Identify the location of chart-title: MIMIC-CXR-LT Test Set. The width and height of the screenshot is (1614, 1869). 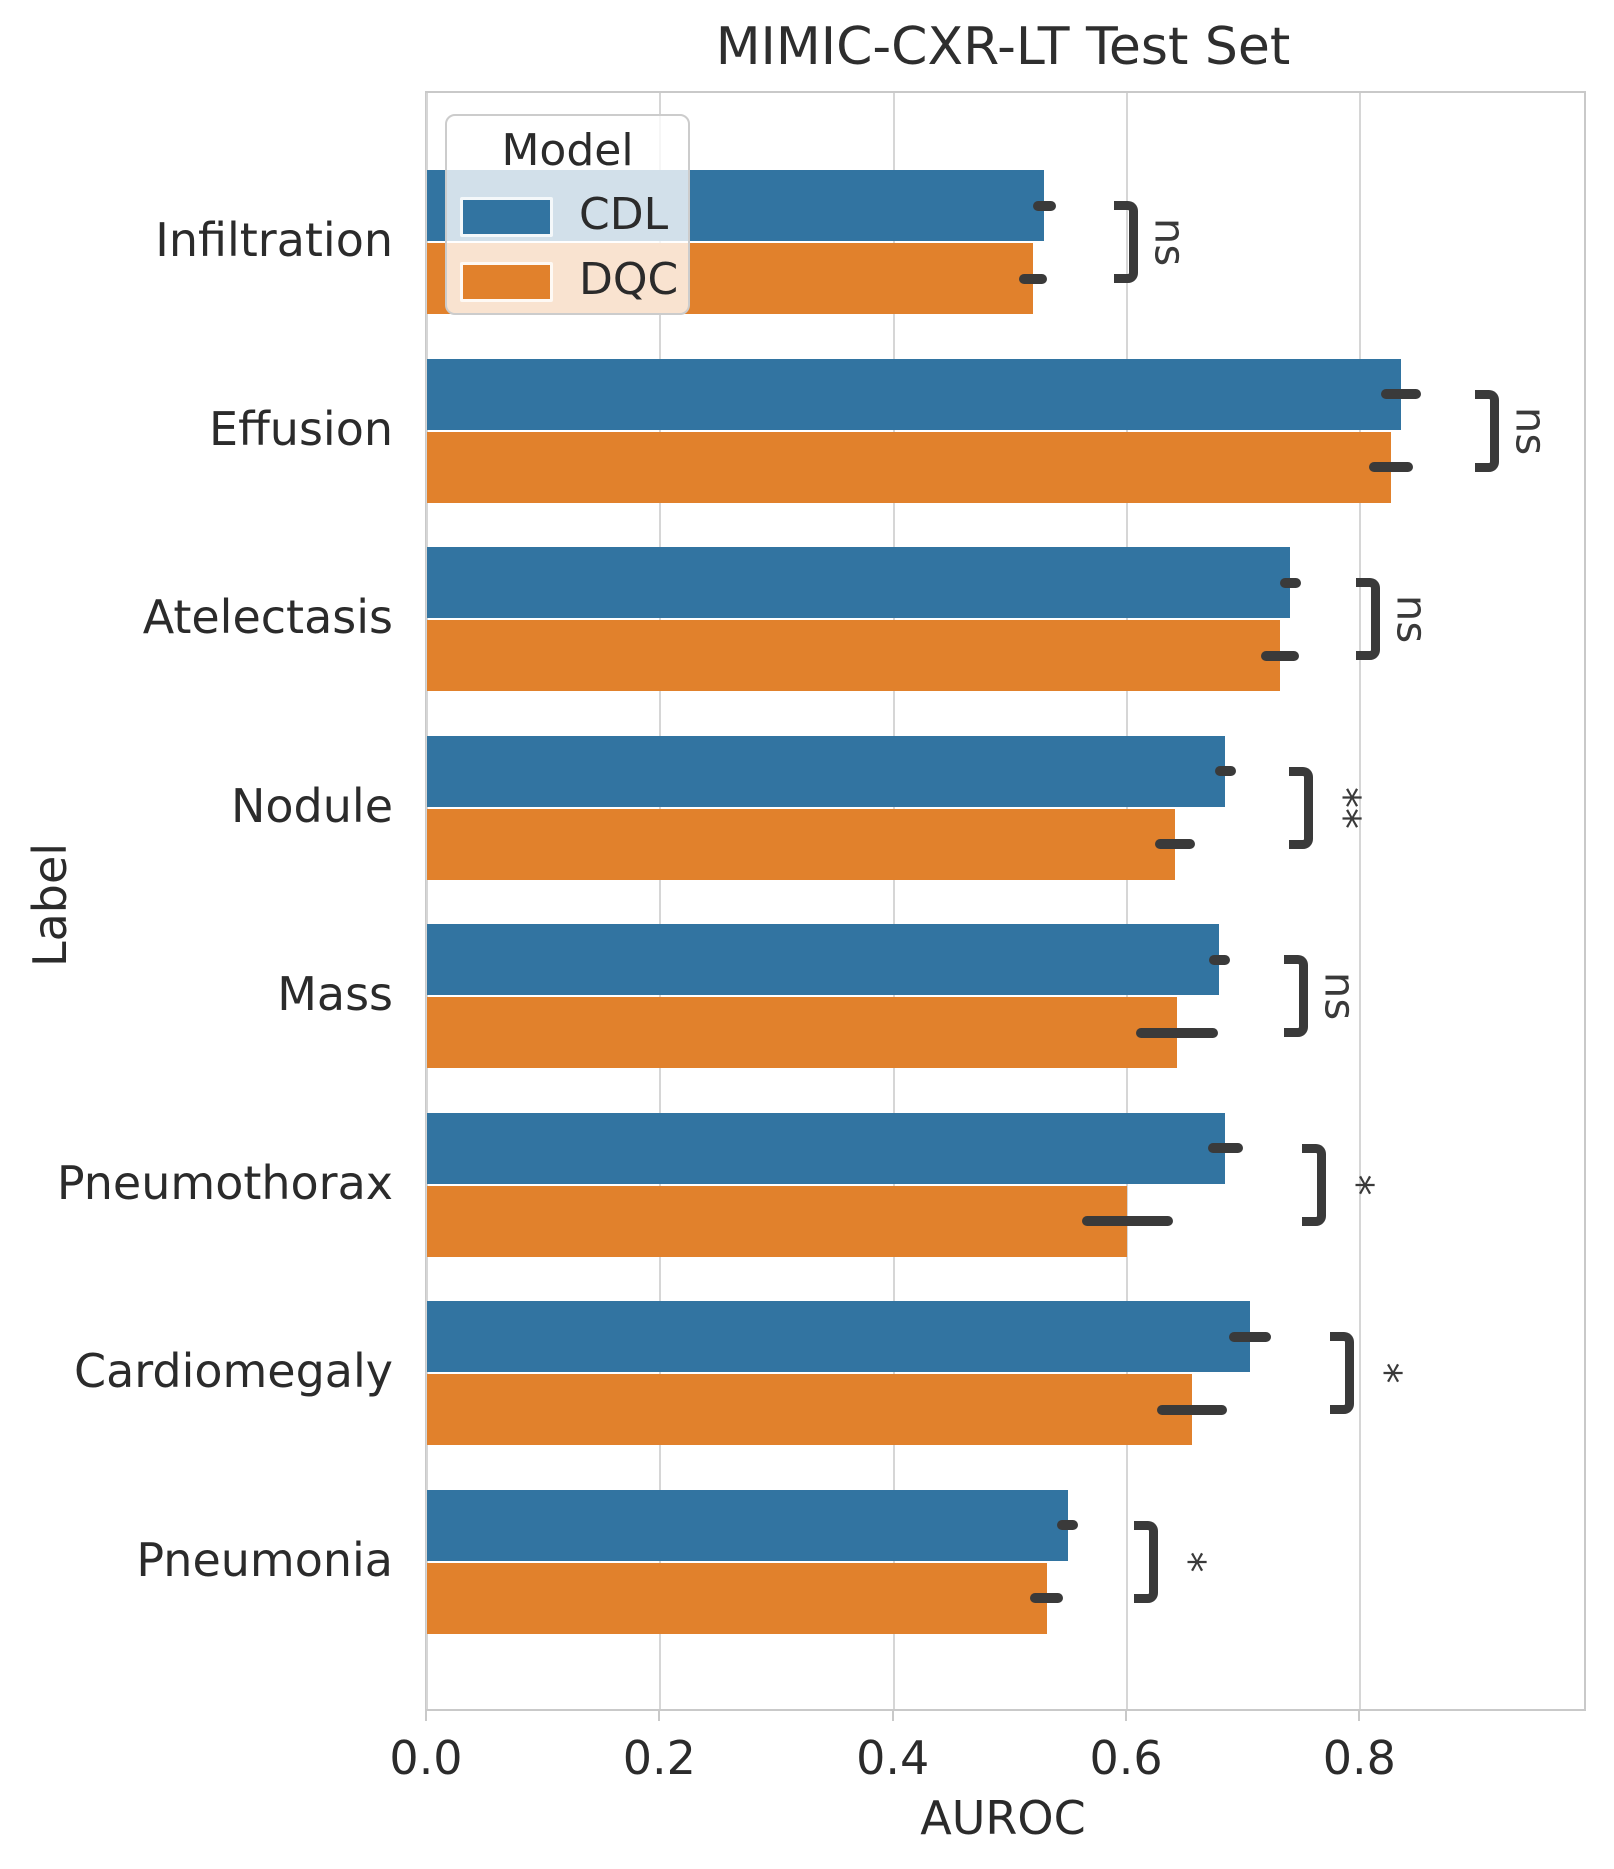
(1003, 47).